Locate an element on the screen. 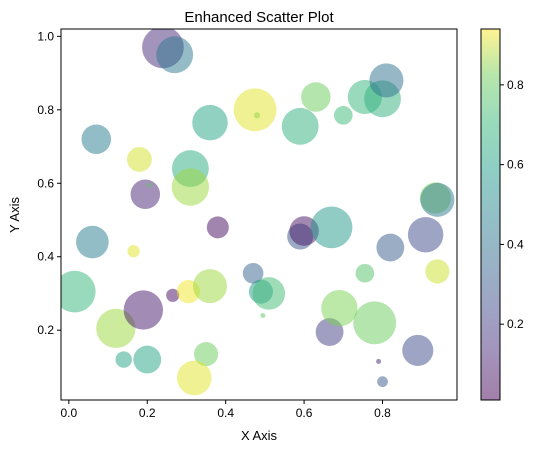 The width and height of the screenshot is (537, 453). x-axis-label: X Axis is located at coordinates (259, 435).